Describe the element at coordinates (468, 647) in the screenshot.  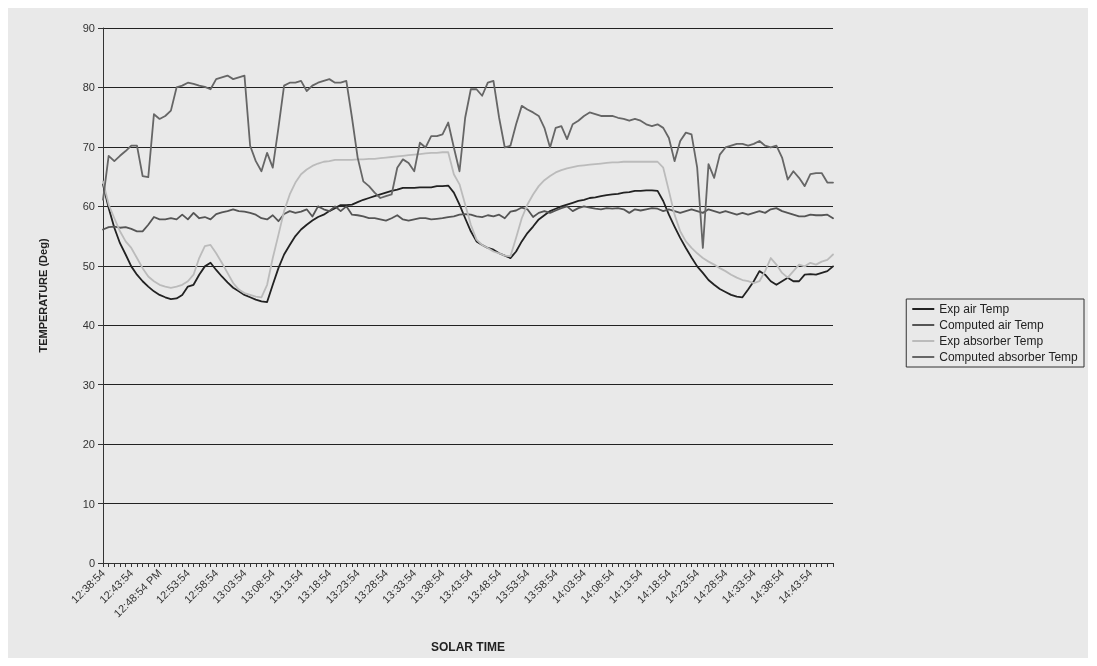
I see `x-axis-title: SOLAR TIME` at that location.